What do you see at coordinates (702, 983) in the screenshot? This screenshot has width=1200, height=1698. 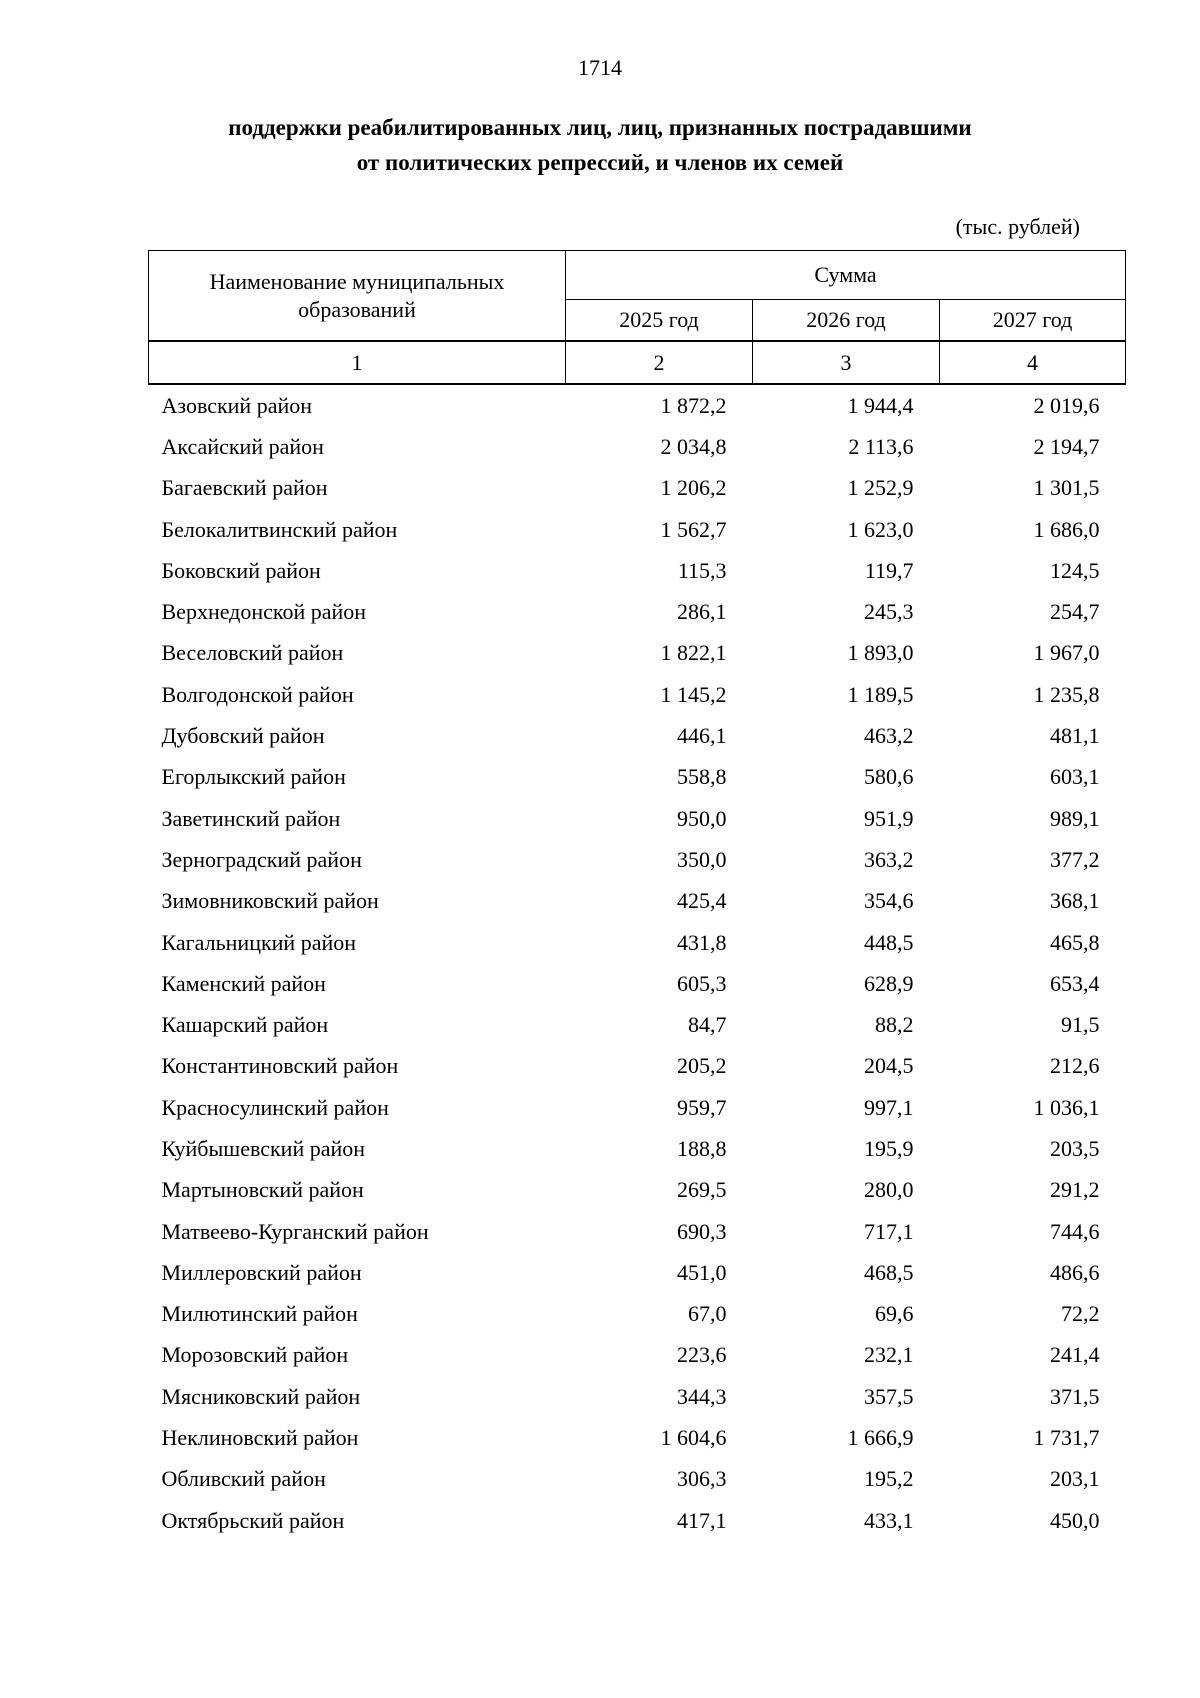 I see `value-2025-cell: 605,3` at bounding box center [702, 983].